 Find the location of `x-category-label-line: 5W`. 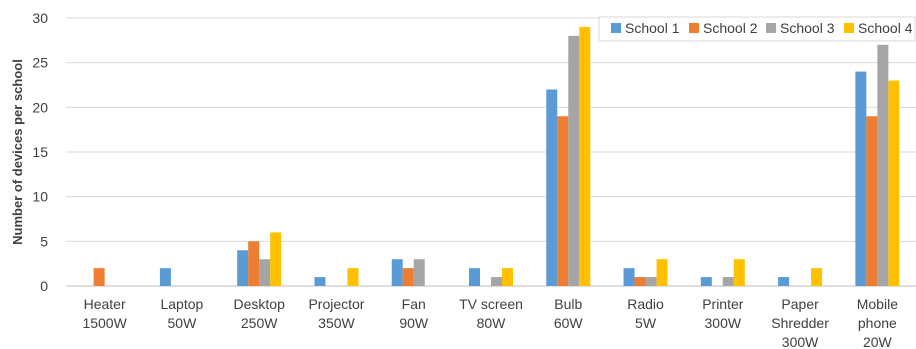

x-category-label-line: 5W is located at coordinates (646, 323).